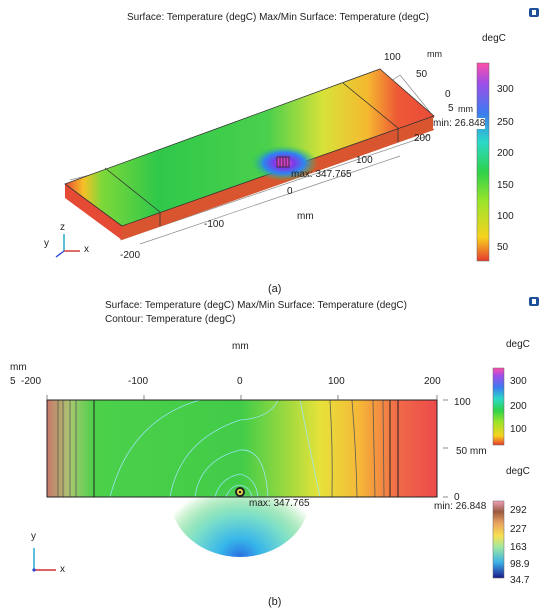  Describe the element at coordinates (422, 74) in the screenshot. I see `y-tick: 50` at that location.